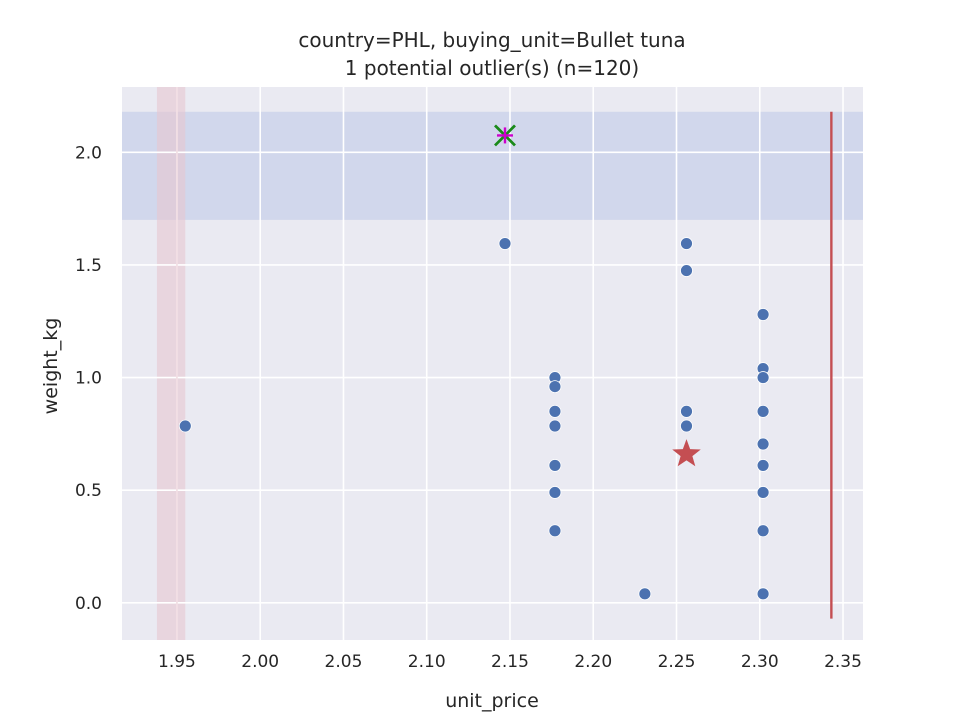 Image resolution: width=960 pixels, height=724 pixels. I want to click on y-band, so click(492, 165).